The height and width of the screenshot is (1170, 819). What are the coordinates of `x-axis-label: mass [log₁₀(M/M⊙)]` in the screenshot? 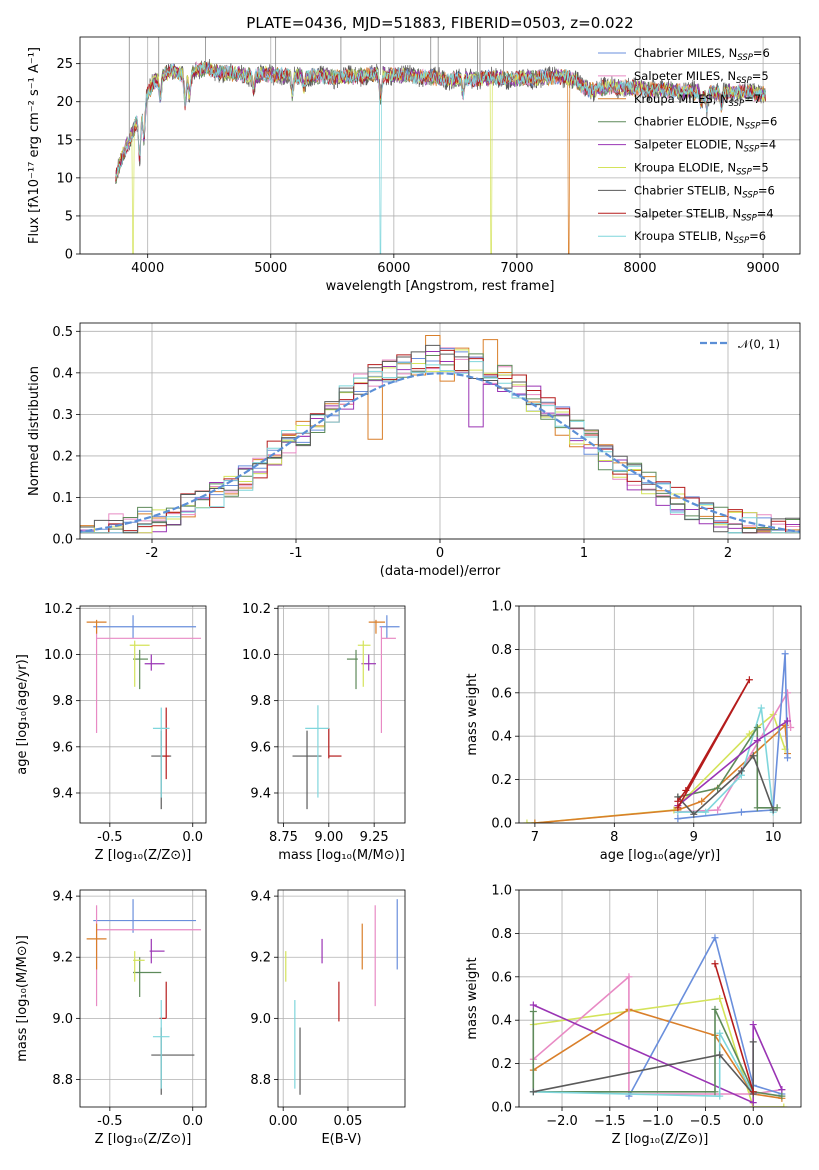 It's located at (341, 855).